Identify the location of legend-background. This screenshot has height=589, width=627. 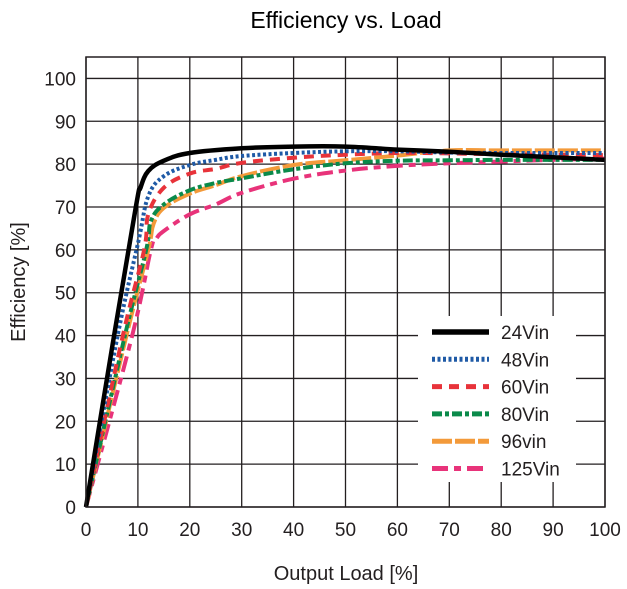
(497, 399).